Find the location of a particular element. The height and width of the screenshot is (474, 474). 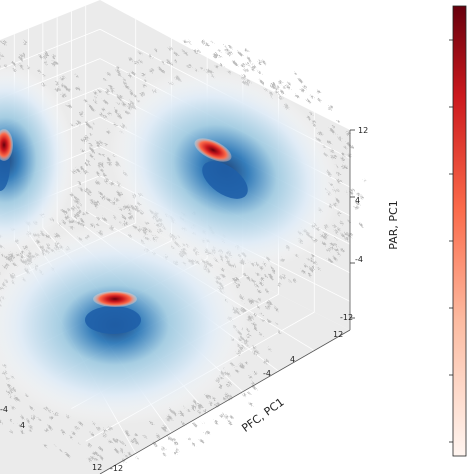

z-tick-4: 4 is located at coordinates (357, 200).